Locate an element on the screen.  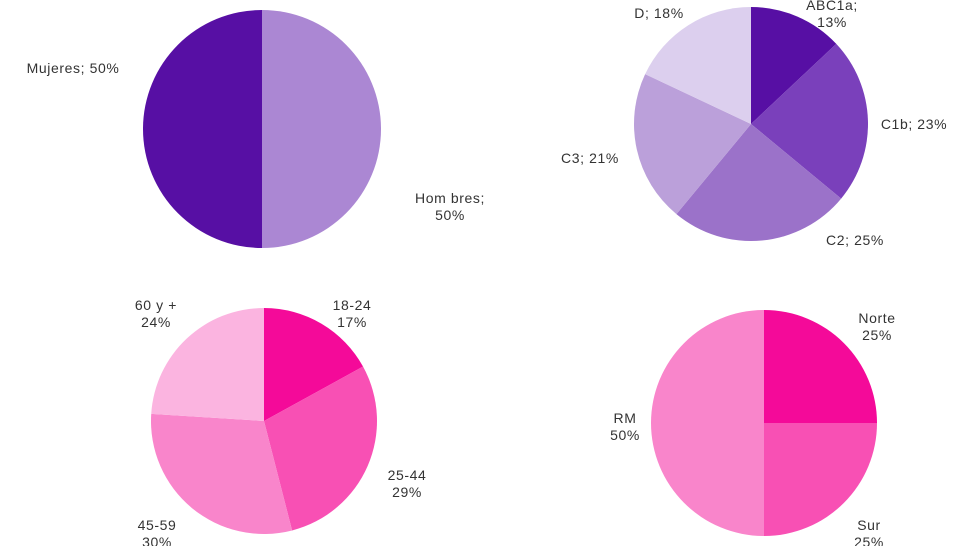
pie-slice-rm is located at coordinates (707, 423).